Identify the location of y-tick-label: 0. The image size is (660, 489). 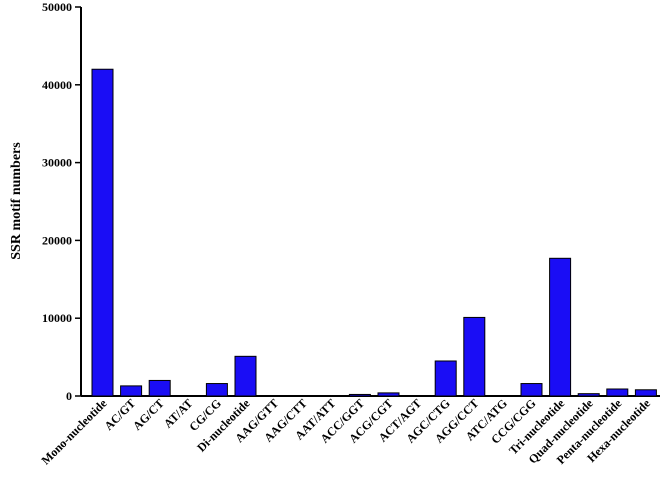
(69, 396).